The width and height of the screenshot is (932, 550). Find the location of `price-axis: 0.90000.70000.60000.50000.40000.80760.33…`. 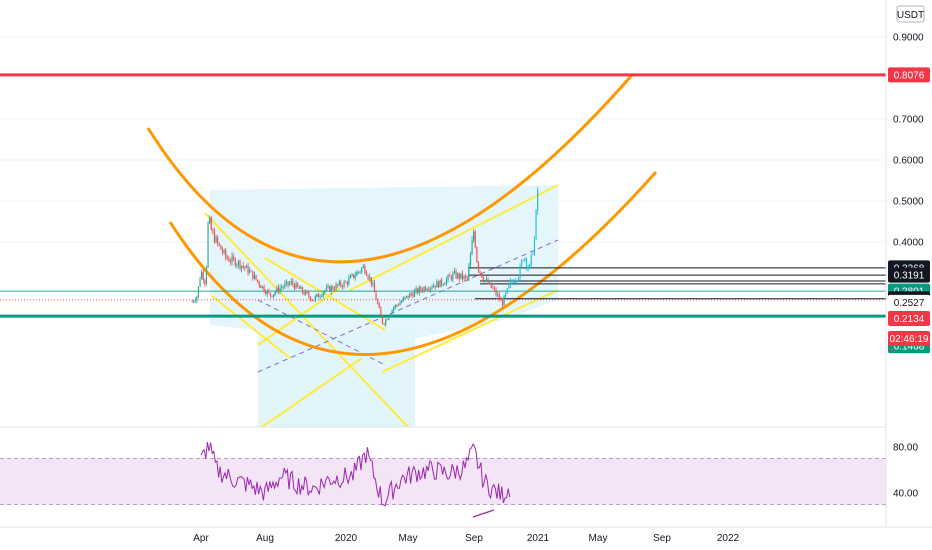

price-axis: 0.90000.70000.60000.50000.40000.80760.33… is located at coordinates (909, 266).